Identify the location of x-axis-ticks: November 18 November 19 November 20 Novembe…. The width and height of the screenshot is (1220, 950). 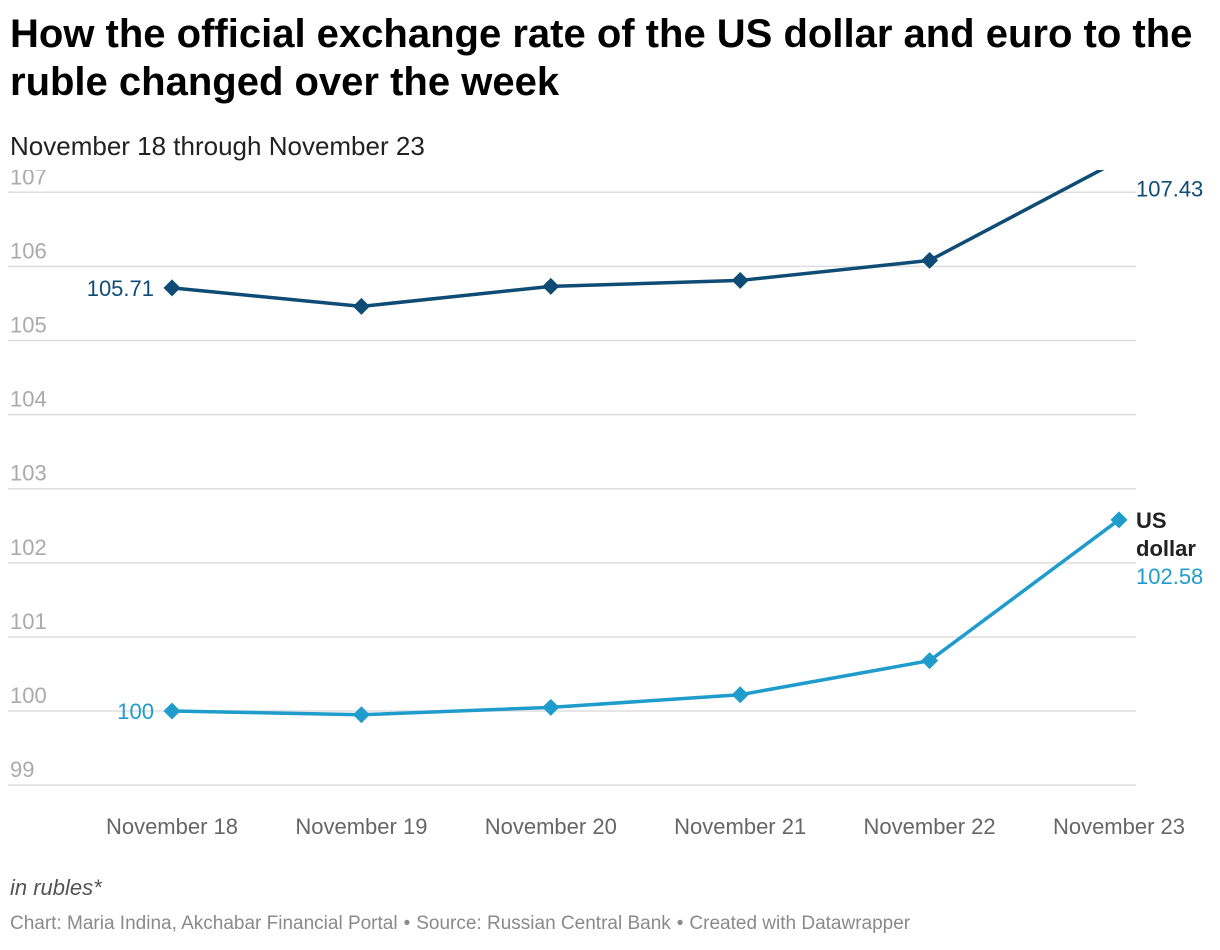
(645, 826).